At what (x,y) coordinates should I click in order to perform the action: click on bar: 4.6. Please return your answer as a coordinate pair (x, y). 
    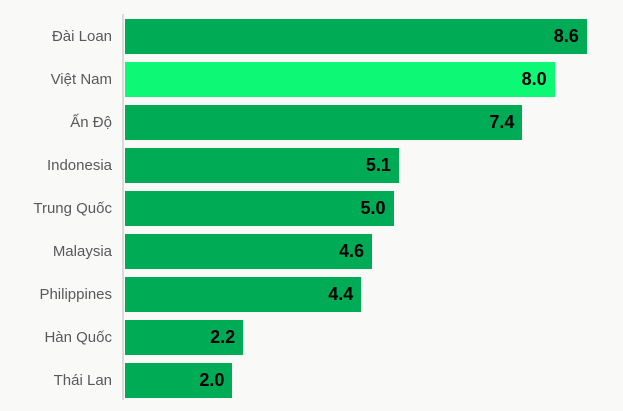
    Looking at the image, I should click on (249, 251).